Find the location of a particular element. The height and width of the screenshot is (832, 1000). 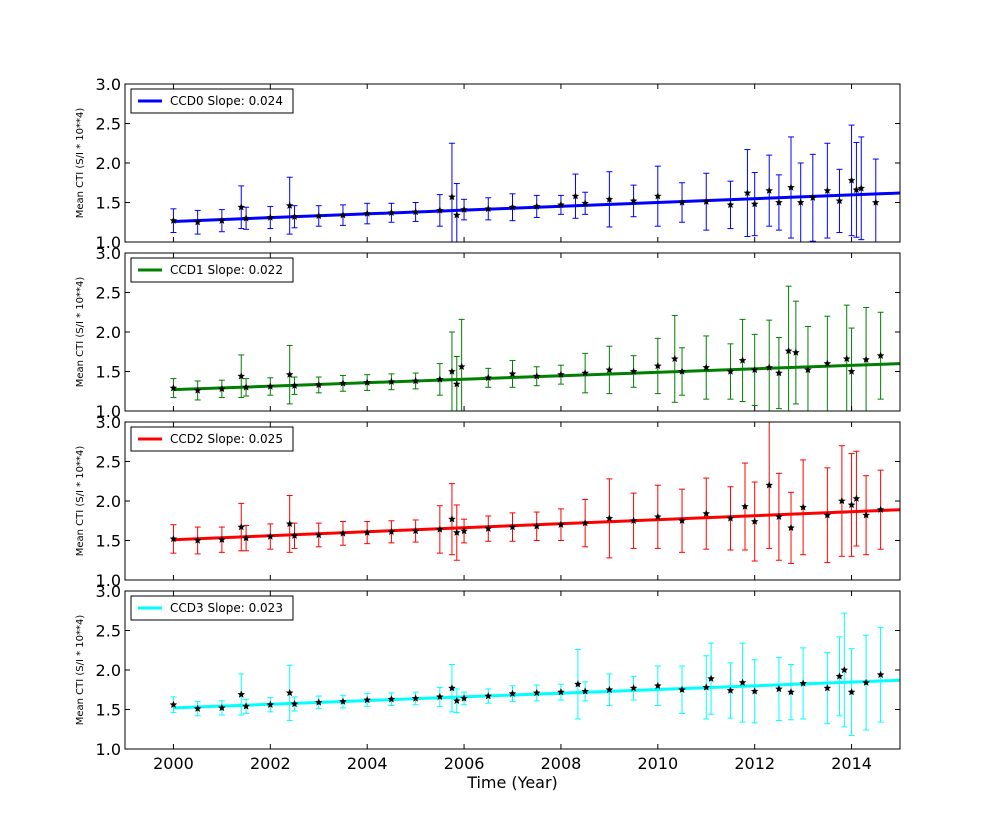

y-tick-label: 2.0 is located at coordinates (108, 163).